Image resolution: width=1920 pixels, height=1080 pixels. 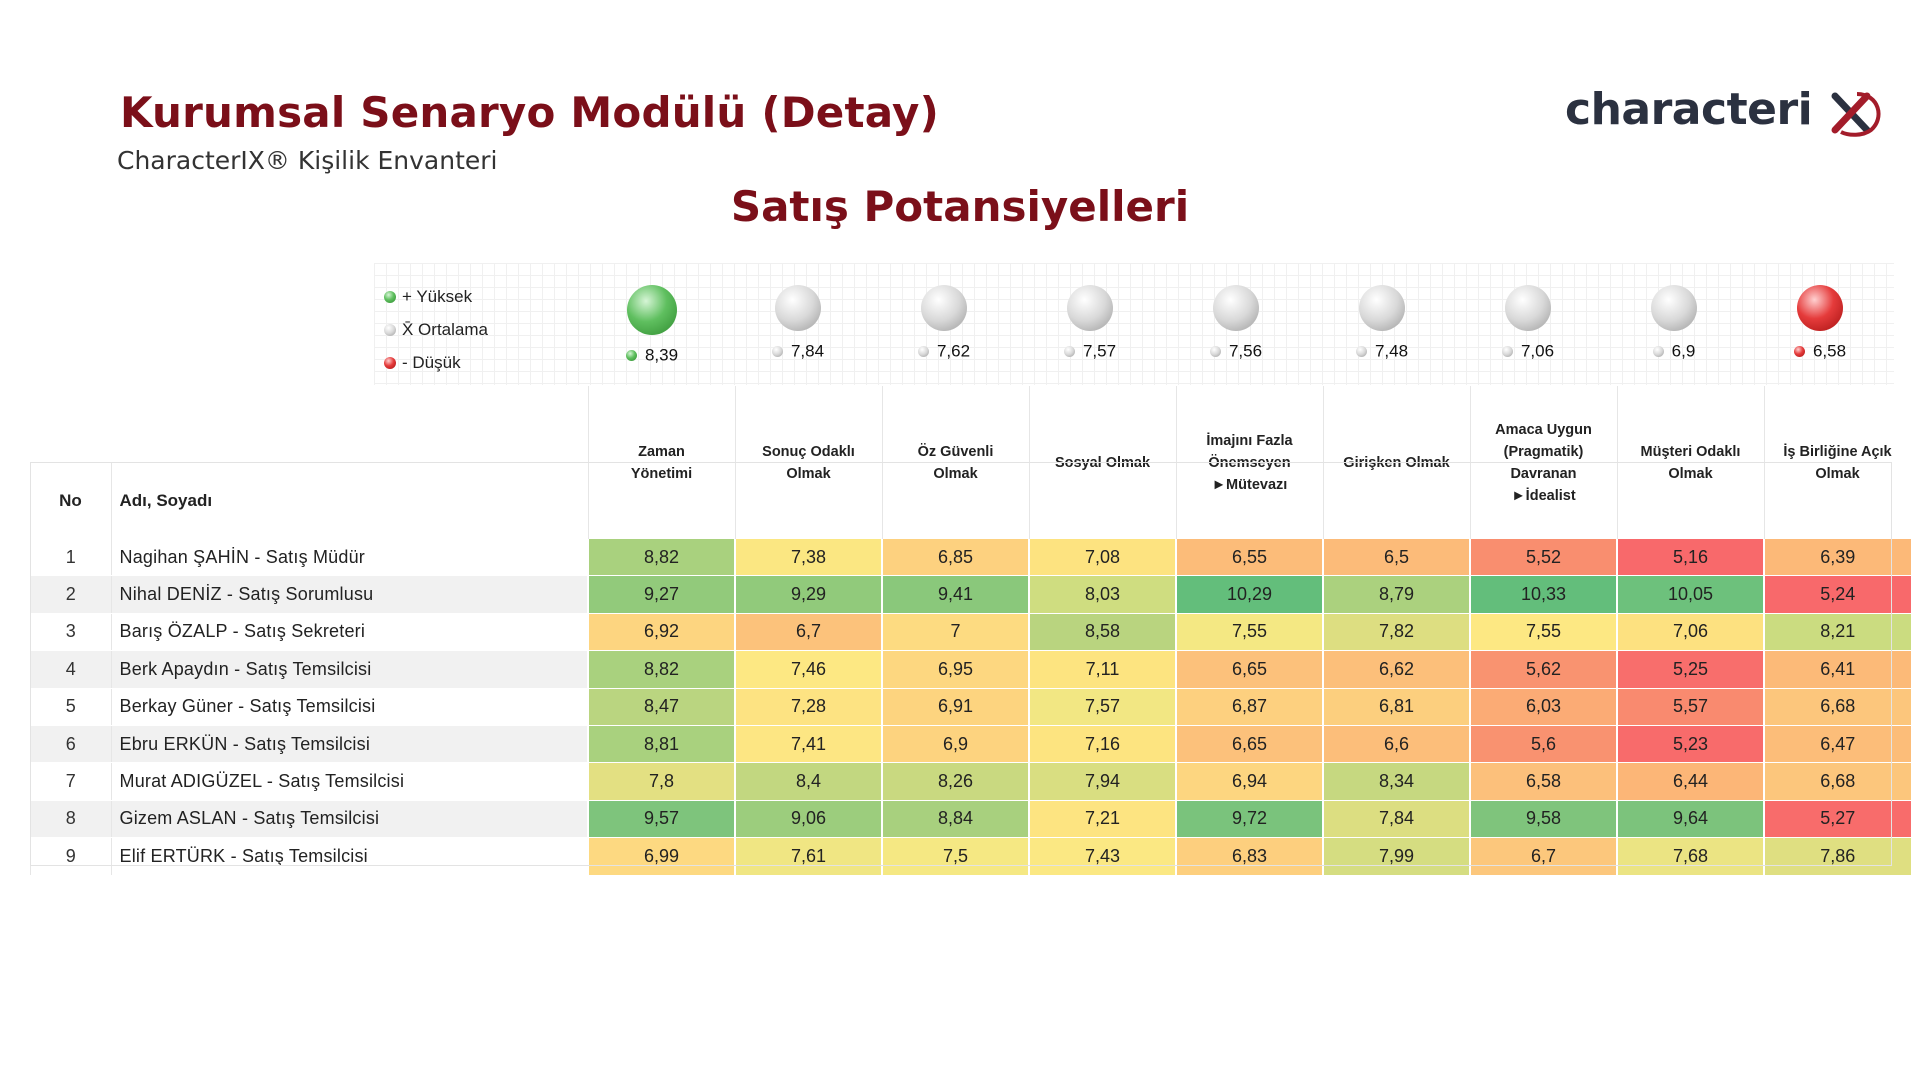 I want to click on logo-x-mark, so click(x=1856, y=114).